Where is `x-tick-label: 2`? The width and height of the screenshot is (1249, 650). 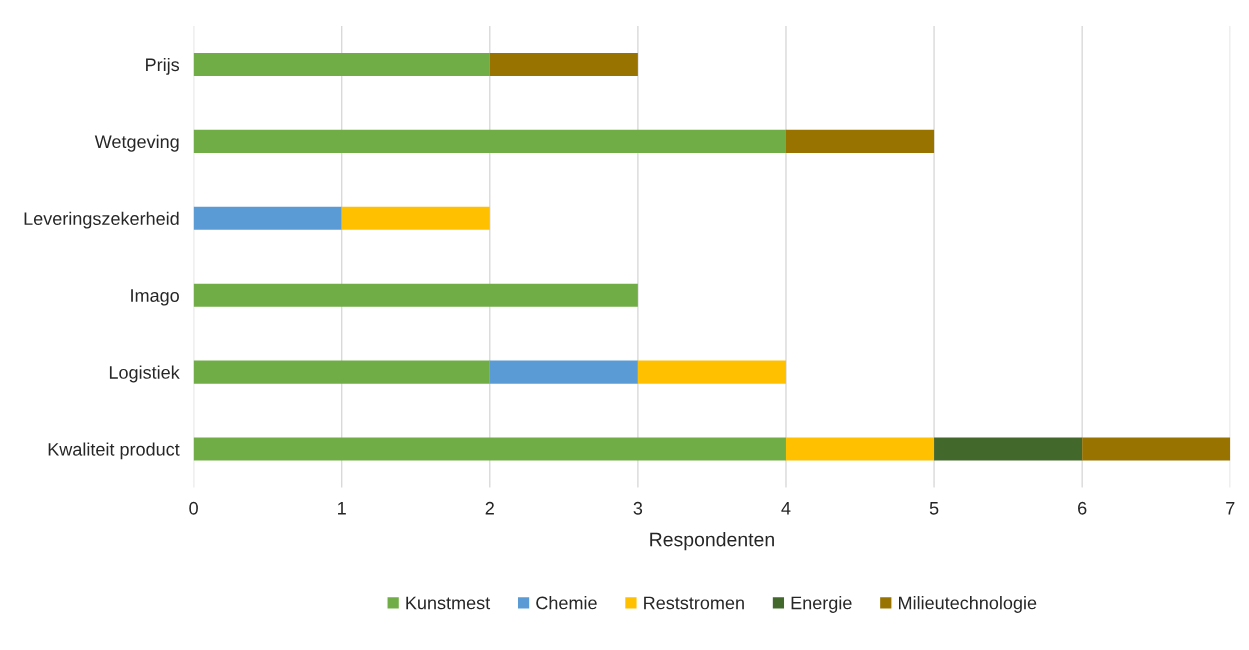 x-tick-label: 2 is located at coordinates (489, 508).